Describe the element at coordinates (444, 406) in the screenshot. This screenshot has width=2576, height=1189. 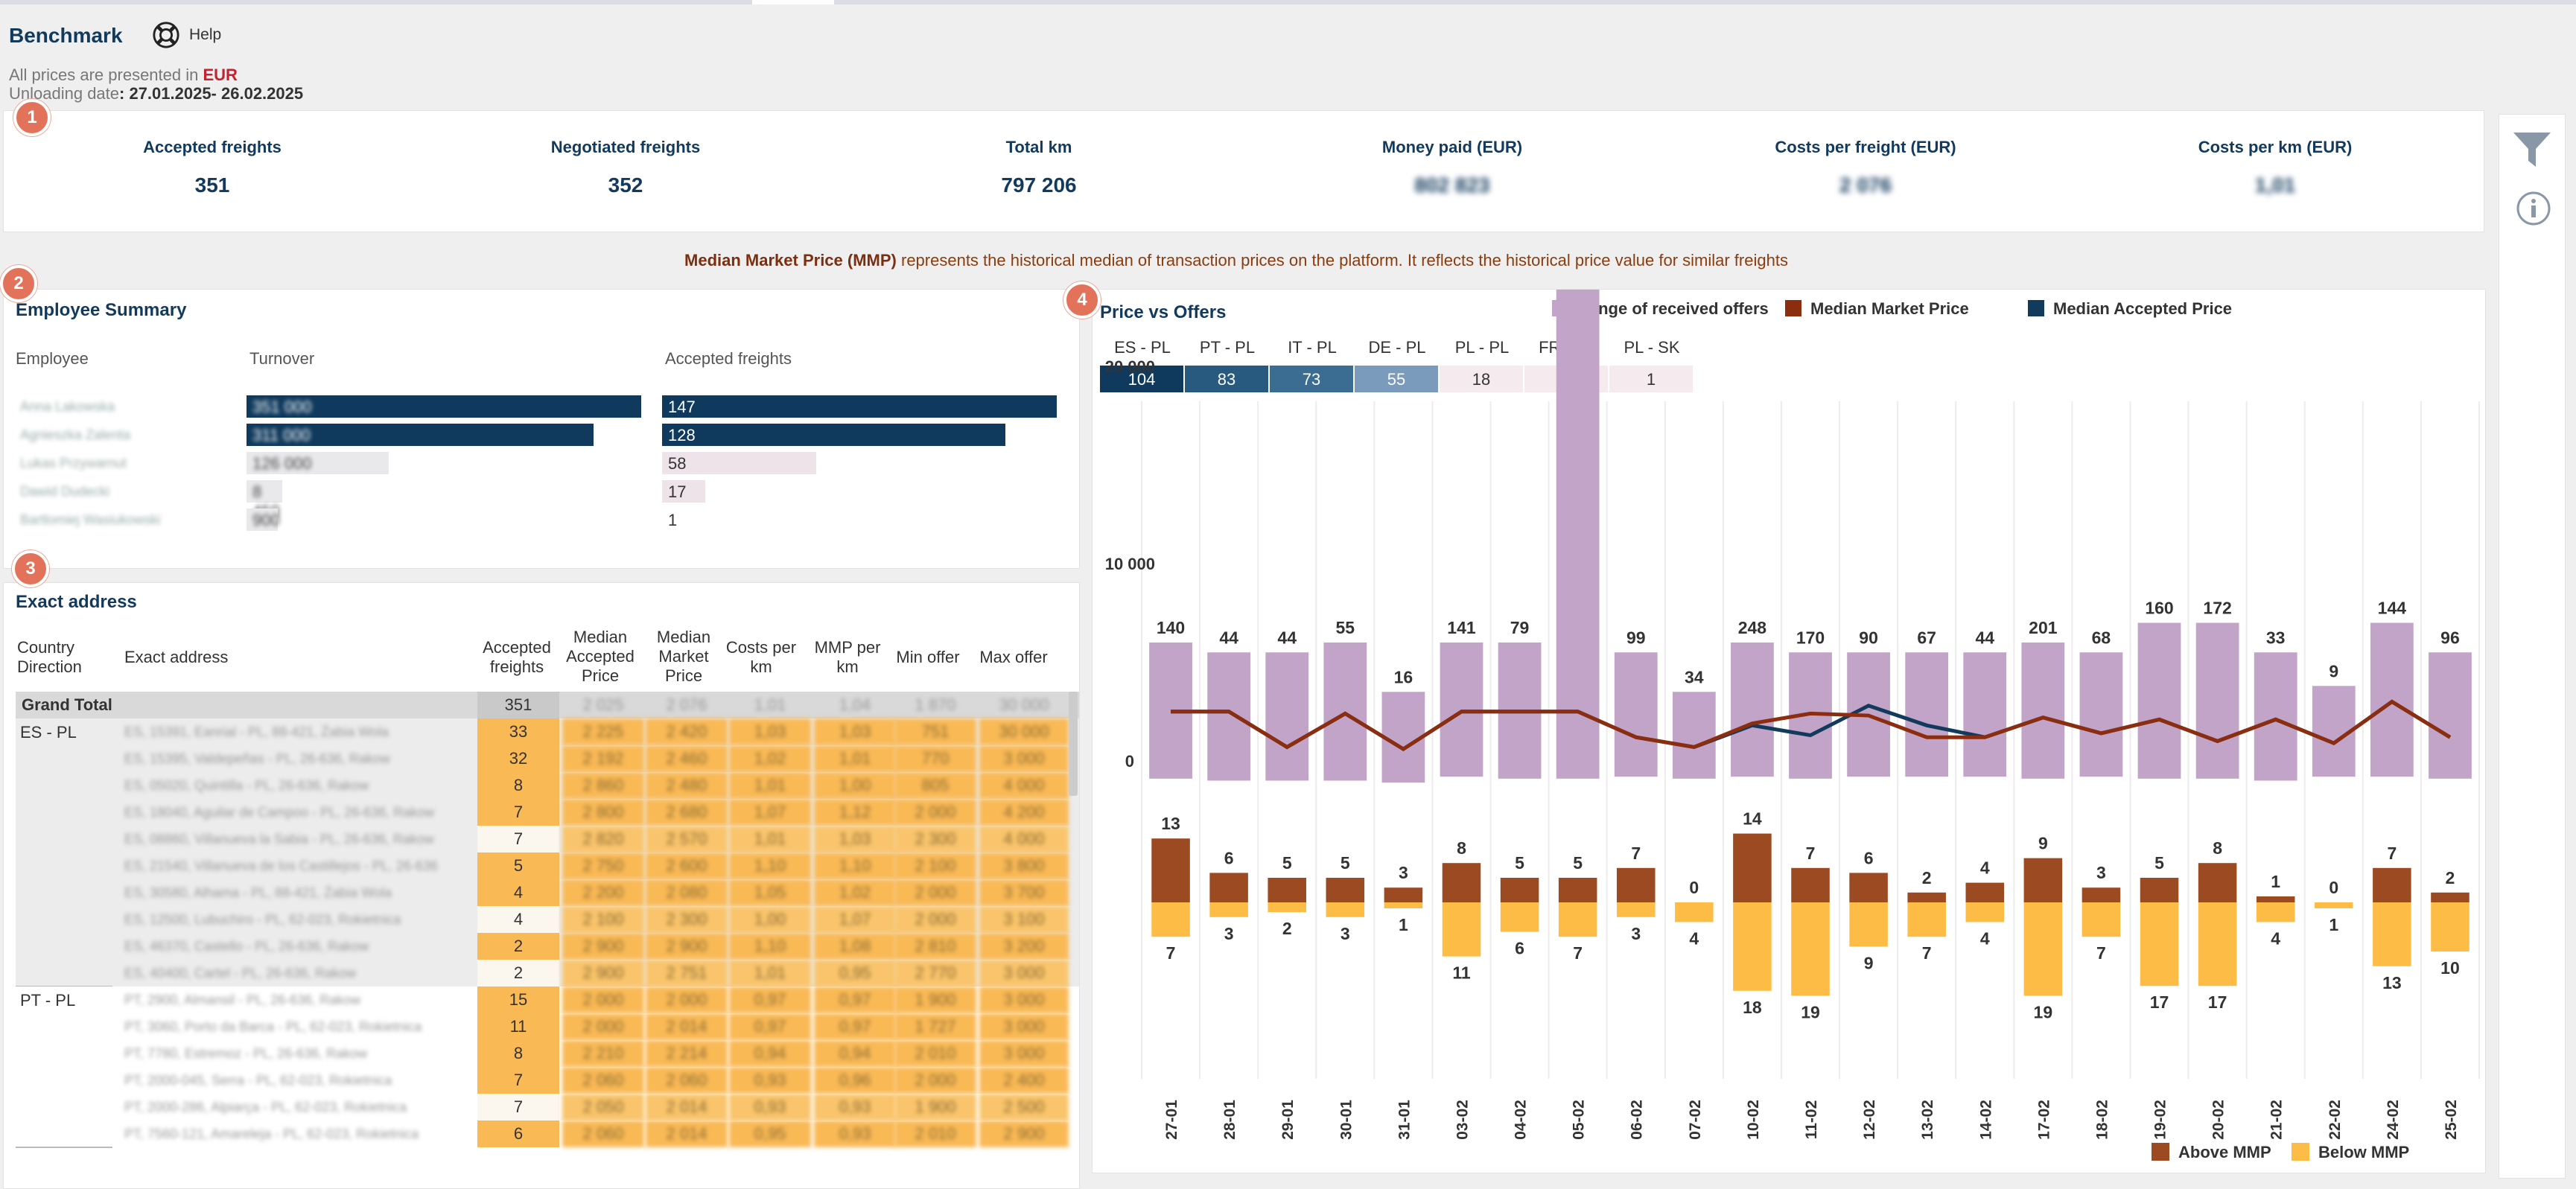
I see `turnover-bar: 351 000` at that location.